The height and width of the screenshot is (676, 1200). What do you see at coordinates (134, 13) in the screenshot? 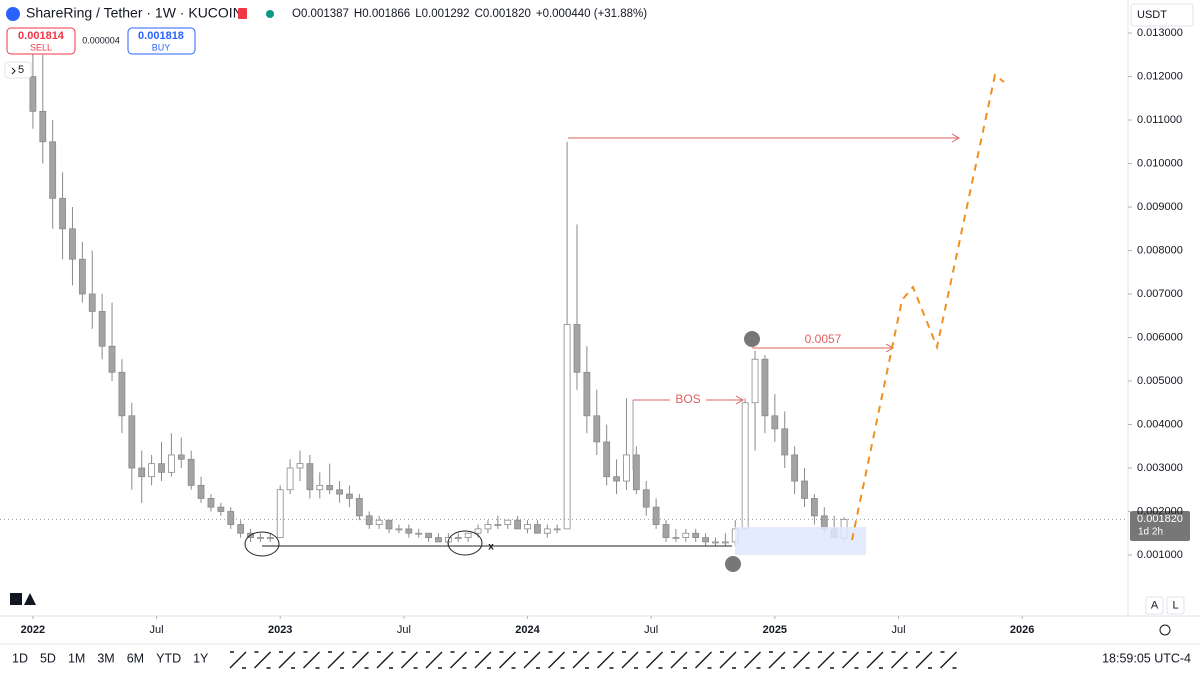
I see `symbol-title: ShareRing / Tether · 1W · KUCOIN` at bounding box center [134, 13].